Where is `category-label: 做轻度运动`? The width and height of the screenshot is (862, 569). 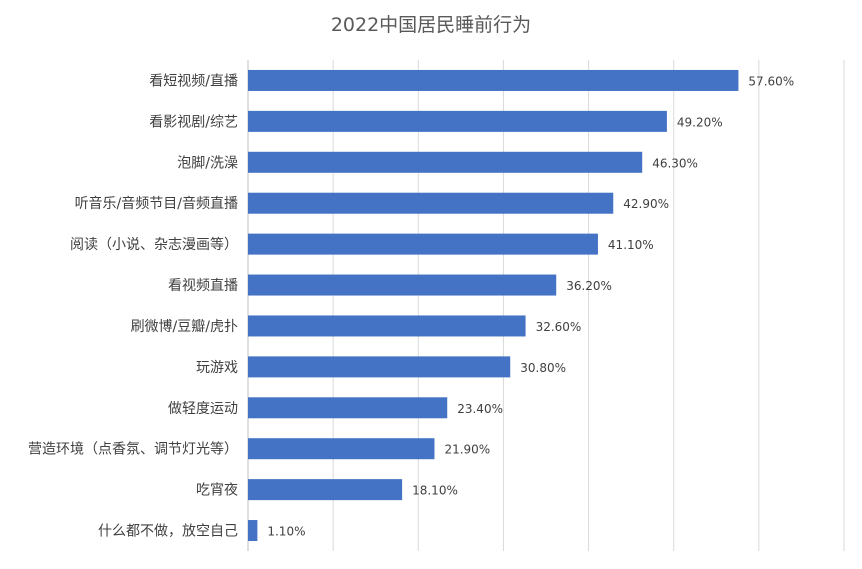
category-label: 做轻度运动 is located at coordinates (203, 409).